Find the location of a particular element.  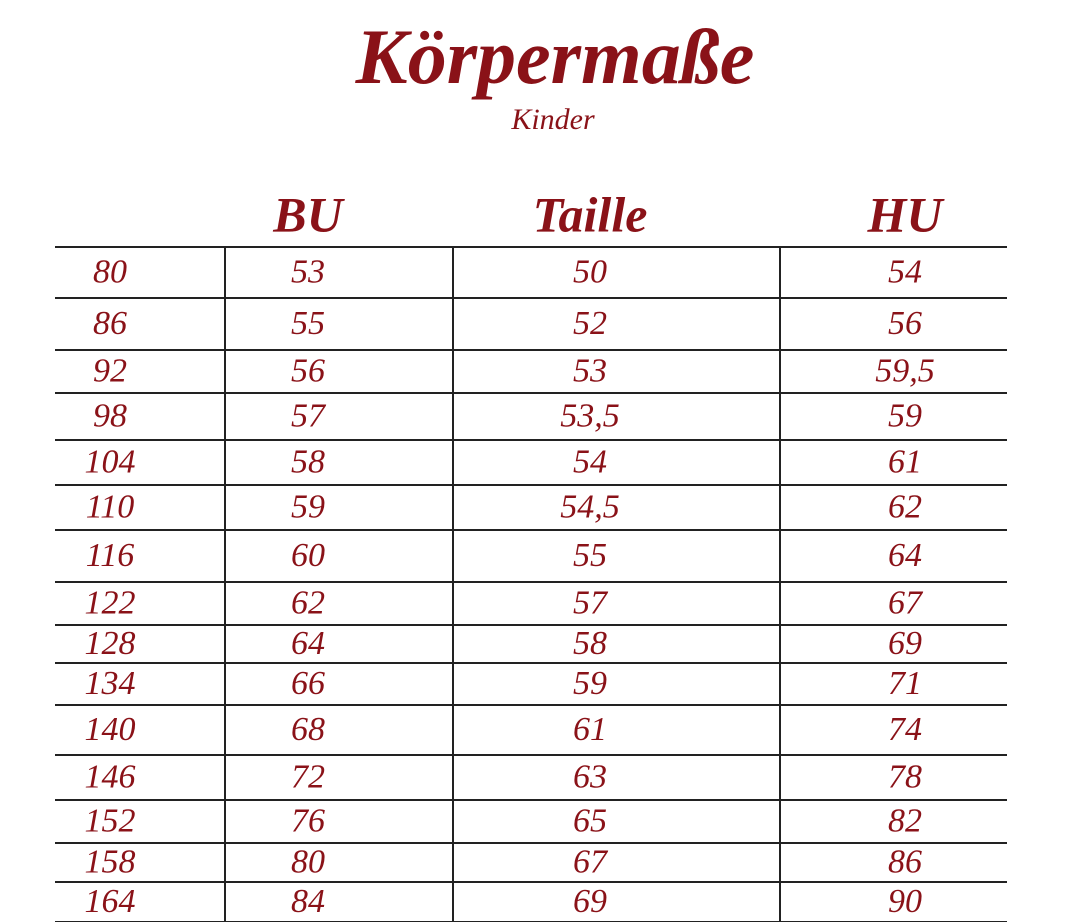

cell: 59,5 is located at coordinates (905, 370).